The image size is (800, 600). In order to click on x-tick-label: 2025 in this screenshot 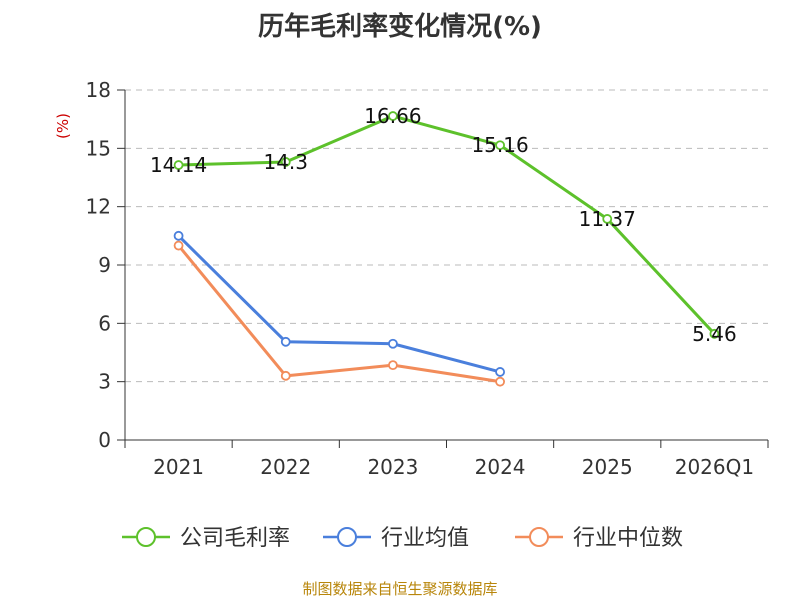, I will do `click(607, 467)`.